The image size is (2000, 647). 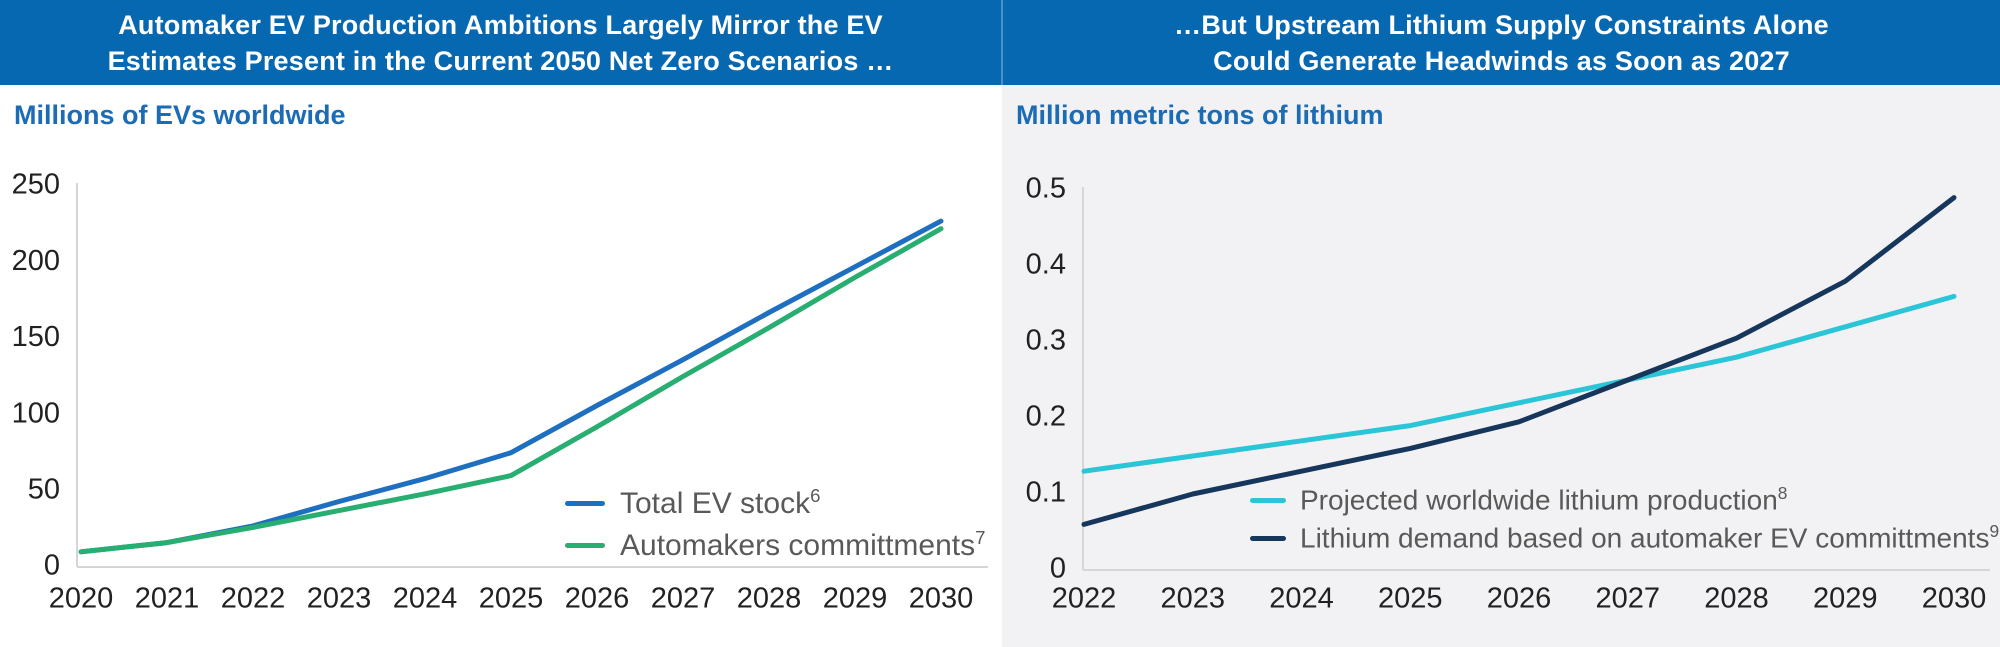 What do you see at coordinates (36, 261) in the screenshot?
I see `y-tick-label: 200` at bounding box center [36, 261].